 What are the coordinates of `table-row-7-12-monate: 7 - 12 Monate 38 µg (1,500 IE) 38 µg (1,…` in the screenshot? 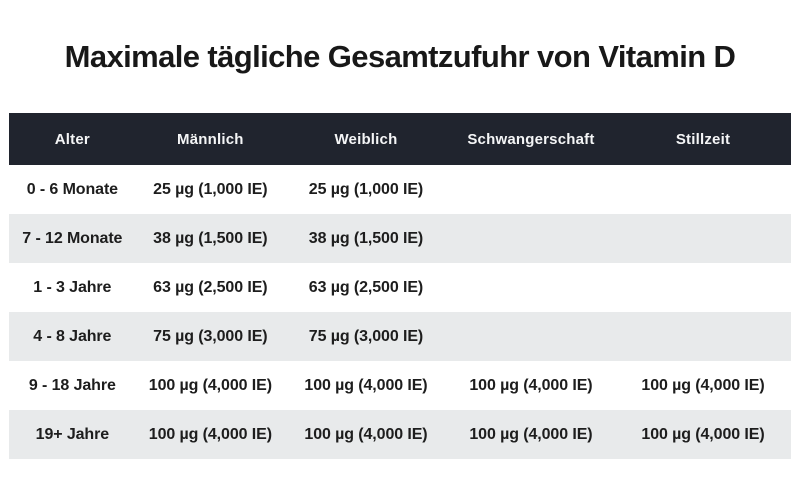 It's located at (400, 238).